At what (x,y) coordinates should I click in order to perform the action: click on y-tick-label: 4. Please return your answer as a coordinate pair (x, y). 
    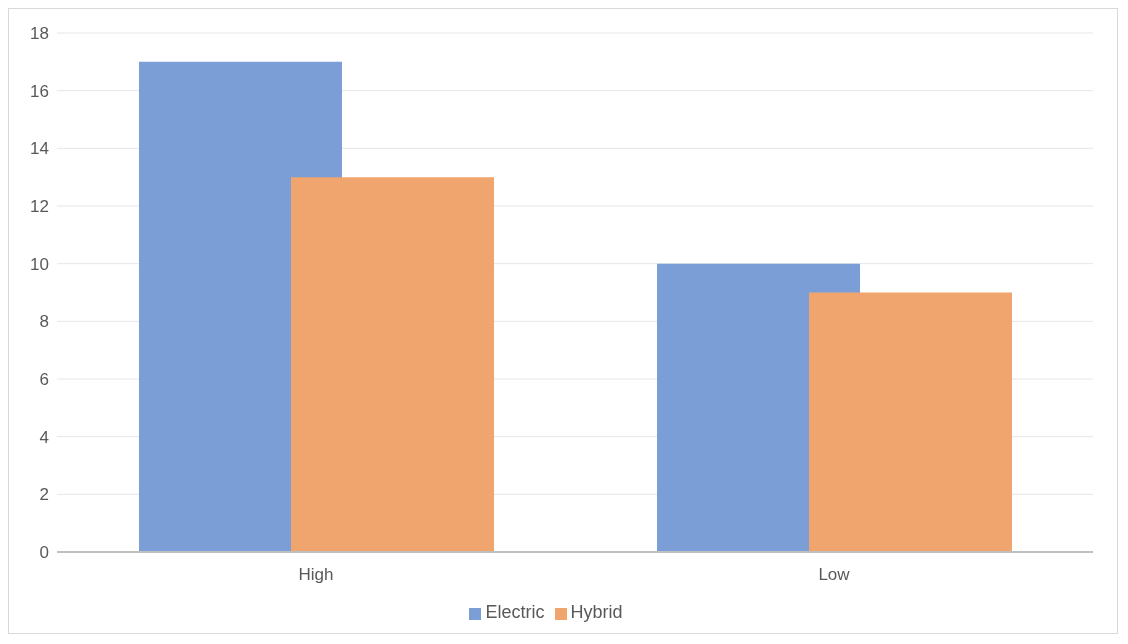
    Looking at the image, I should click on (44, 437).